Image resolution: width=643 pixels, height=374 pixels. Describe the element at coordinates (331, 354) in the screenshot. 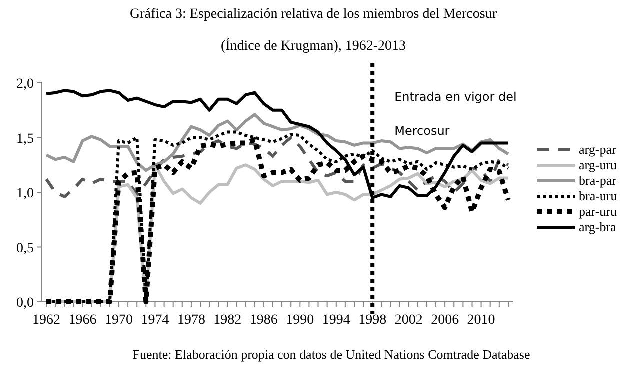

I see `source-note: Fuente: Elaboración propia con datos de United Nations Comtrade Database` at that location.